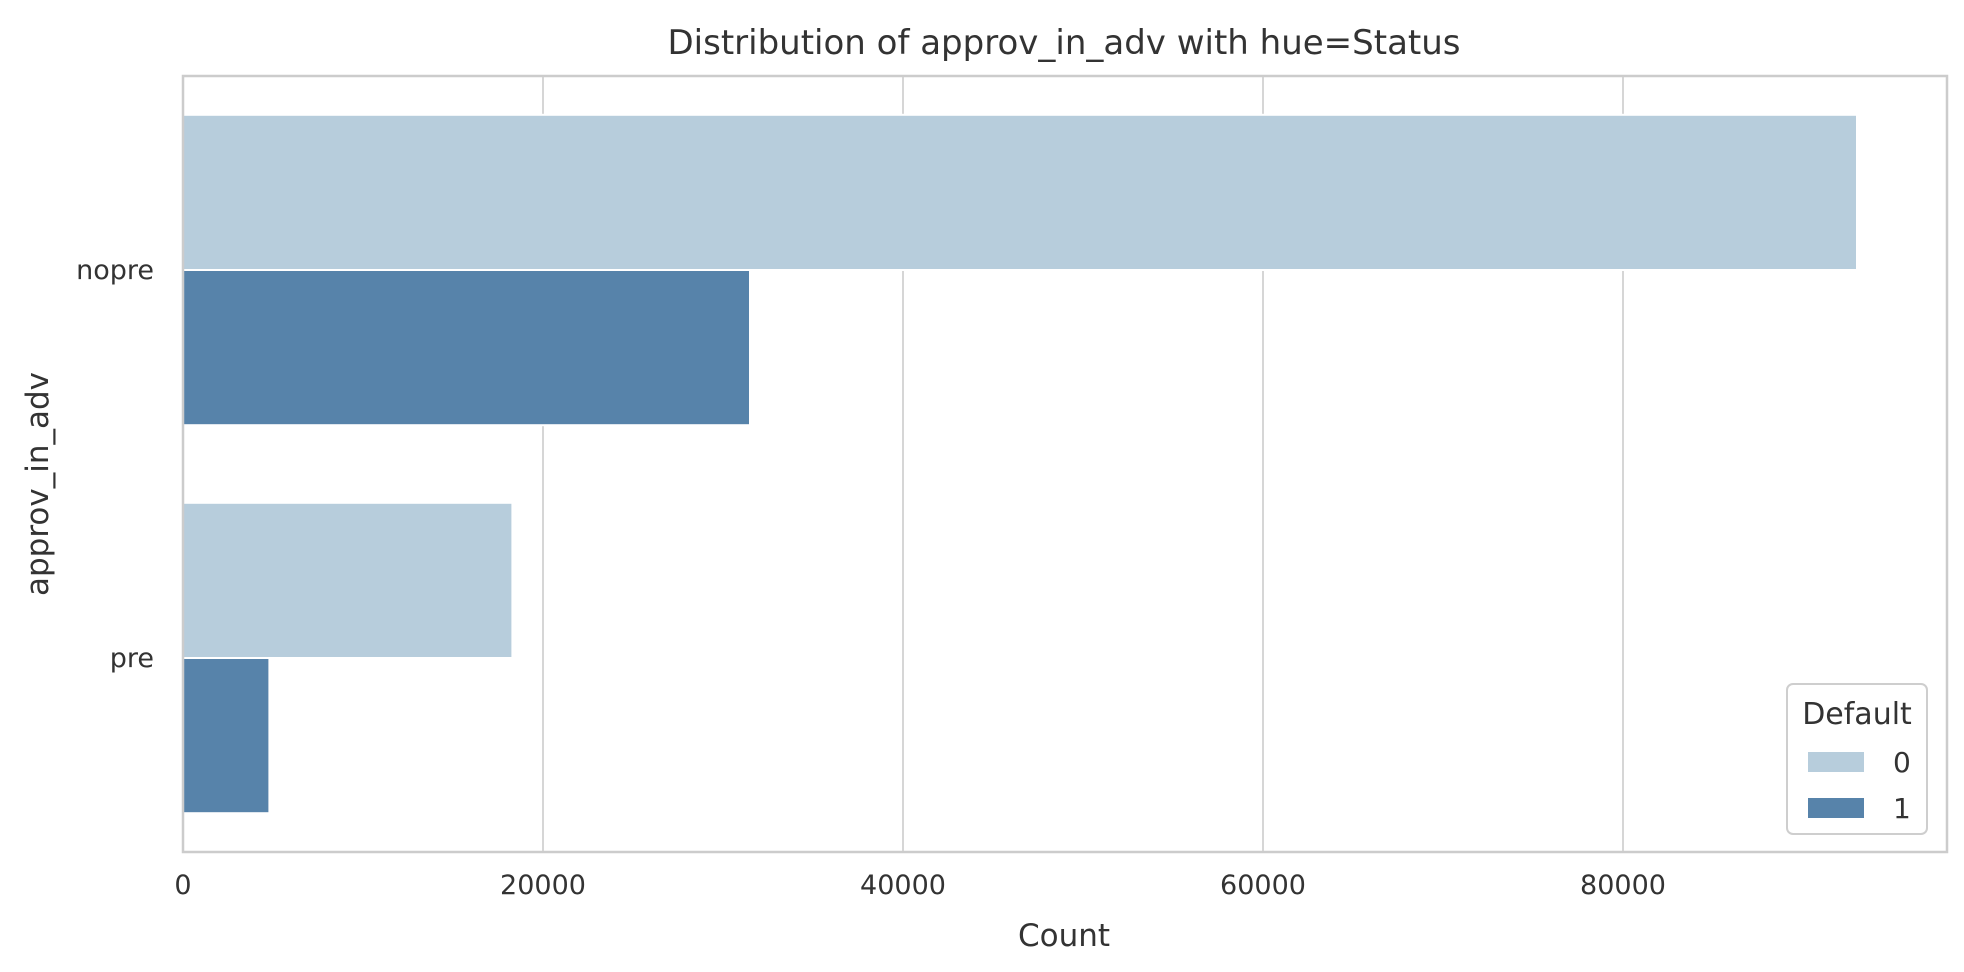 This screenshot has height=972, width=1964. I want to click on x-tick-label: 60000, so click(1263, 885).